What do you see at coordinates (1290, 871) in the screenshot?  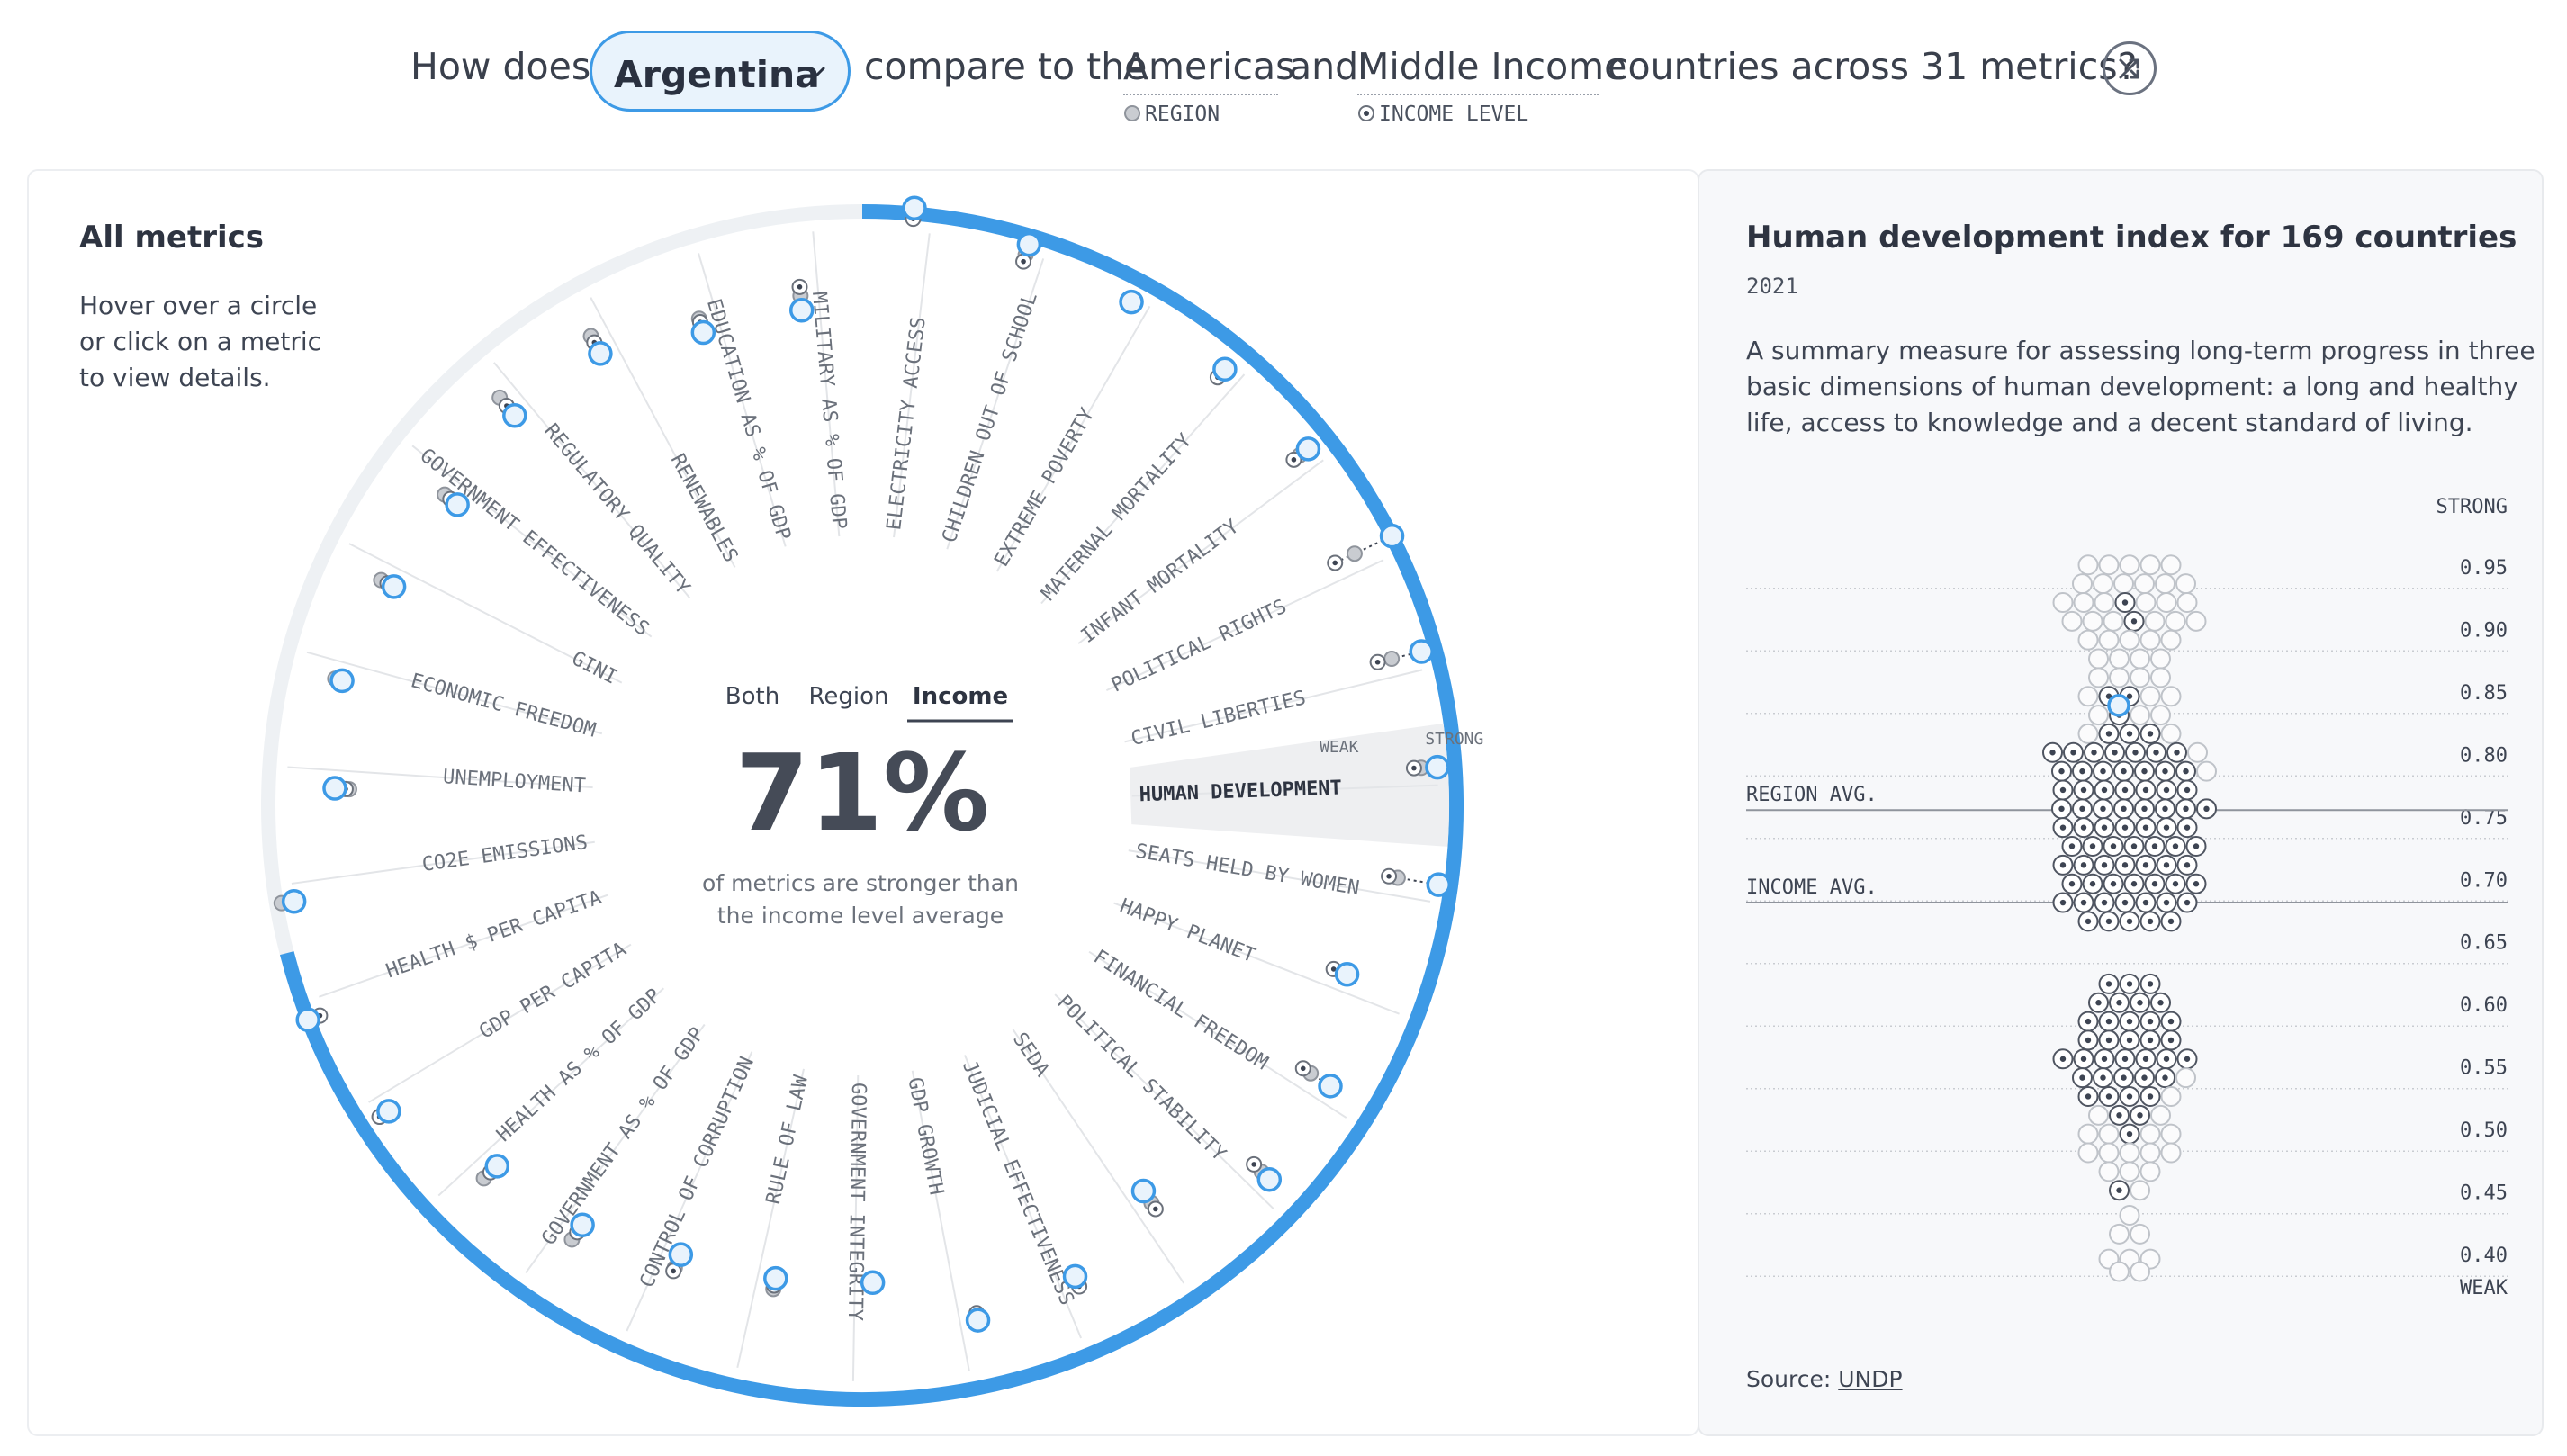 I see `metric-seats-held-by-women: SEATS HELD BY WOMEN` at bounding box center [1290, 871].